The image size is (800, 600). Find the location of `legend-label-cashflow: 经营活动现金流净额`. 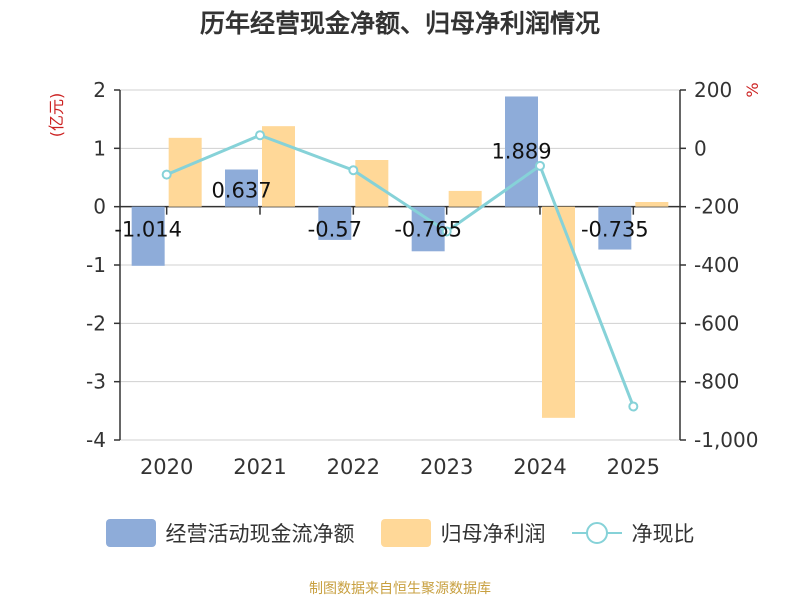

legend-label-cashflow: 经营活动现金流净额 is located at coordinates (260, 534).